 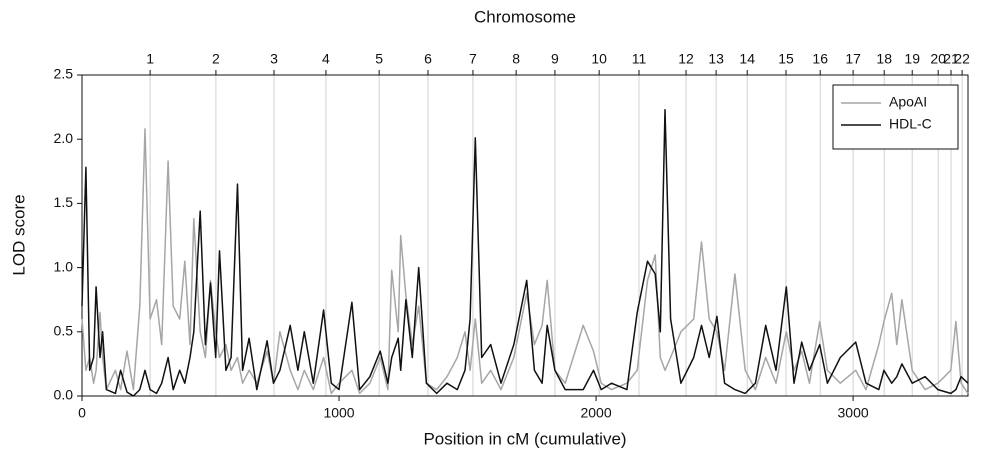 What do you see at coordinates (910, 124) in the screenshot?
I see `legend-label: HDL-C` at bounding box center [910, 124].